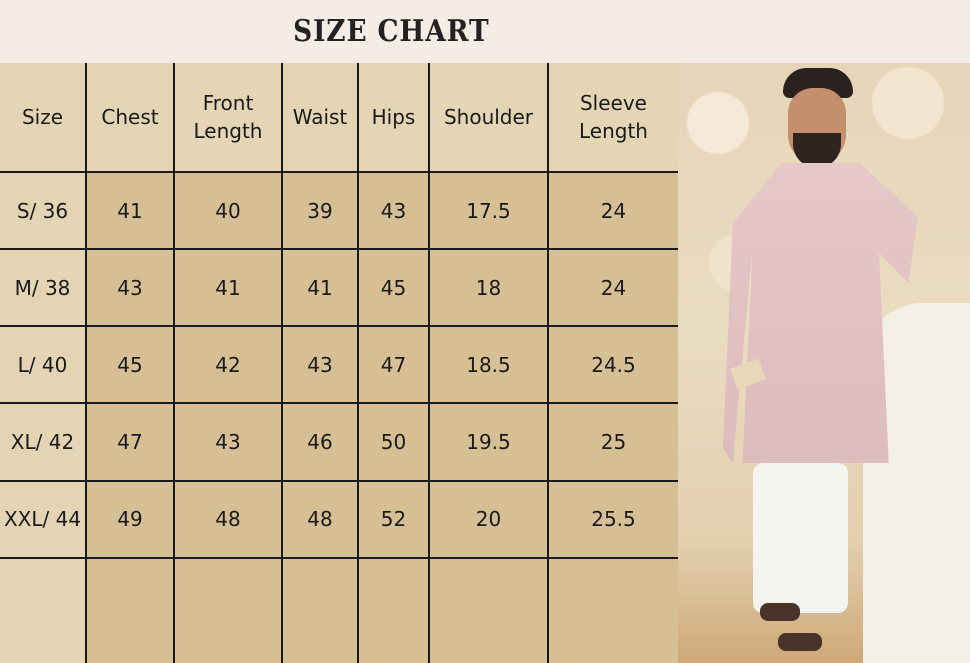  What do you see at coordinates (43, 442) in the screenshot?
I see `size-label-cell: XL/ 42` at bounding box center [43, 442].